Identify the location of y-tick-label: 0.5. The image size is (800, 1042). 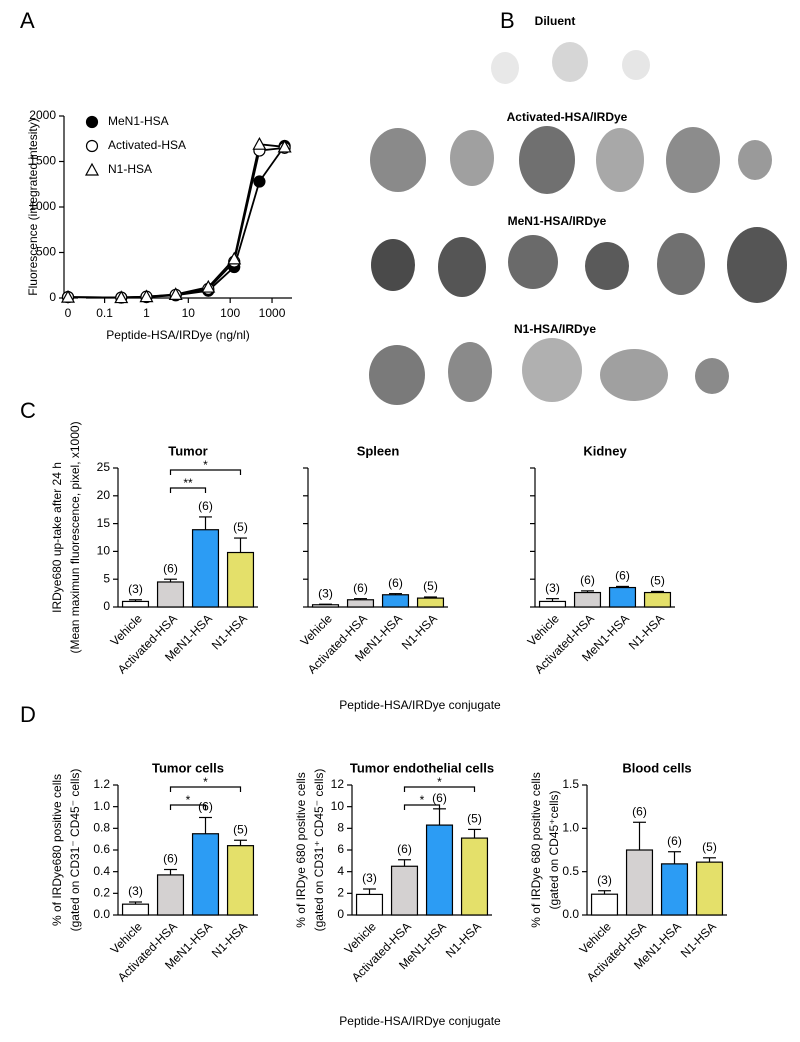
(570, 871).